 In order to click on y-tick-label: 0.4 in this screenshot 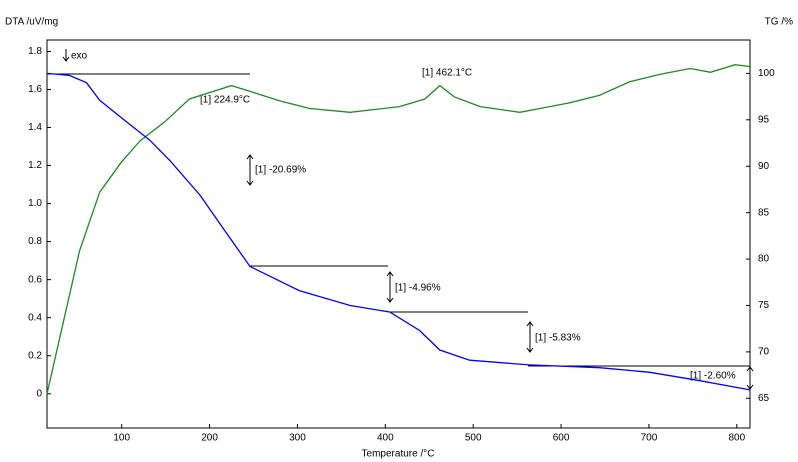, I will do `click(35, 317)`.